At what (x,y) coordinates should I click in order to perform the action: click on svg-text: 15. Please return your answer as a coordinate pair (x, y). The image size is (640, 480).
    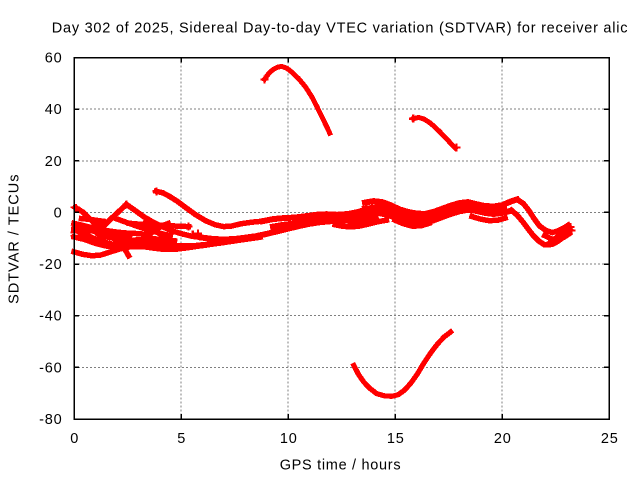
    Looking at the image, I should click on (396, 439).